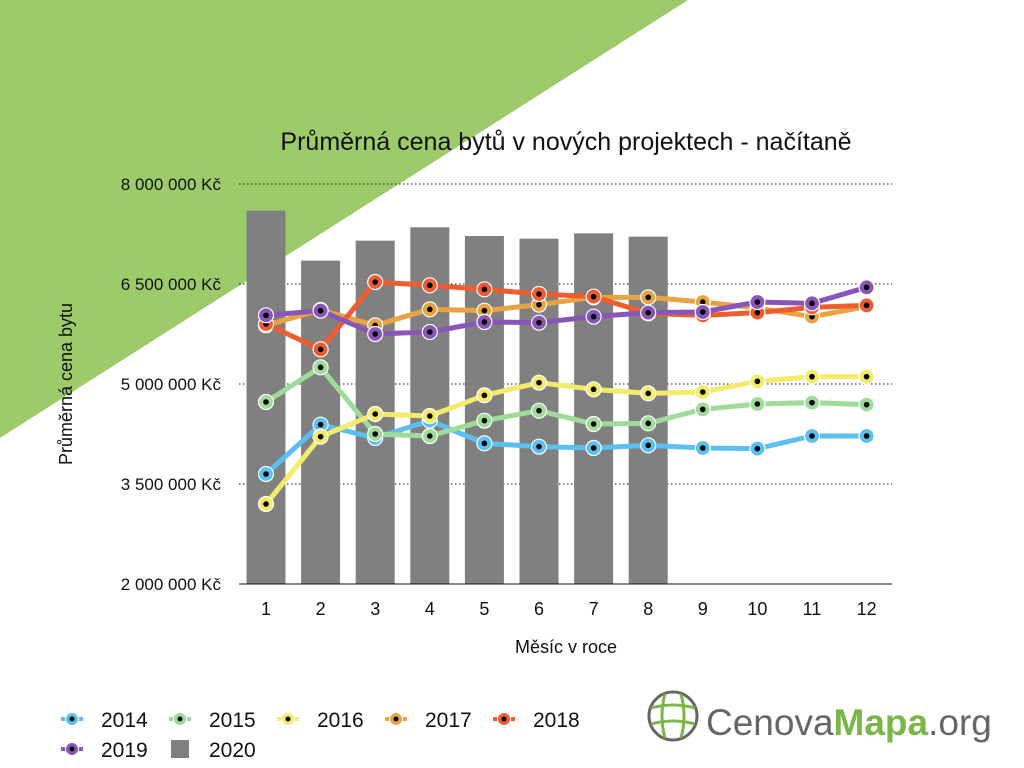 The image size is (1024, 768). I want to click on cenovamapa-logo: CenovaMapa.org, so click(819, 716).